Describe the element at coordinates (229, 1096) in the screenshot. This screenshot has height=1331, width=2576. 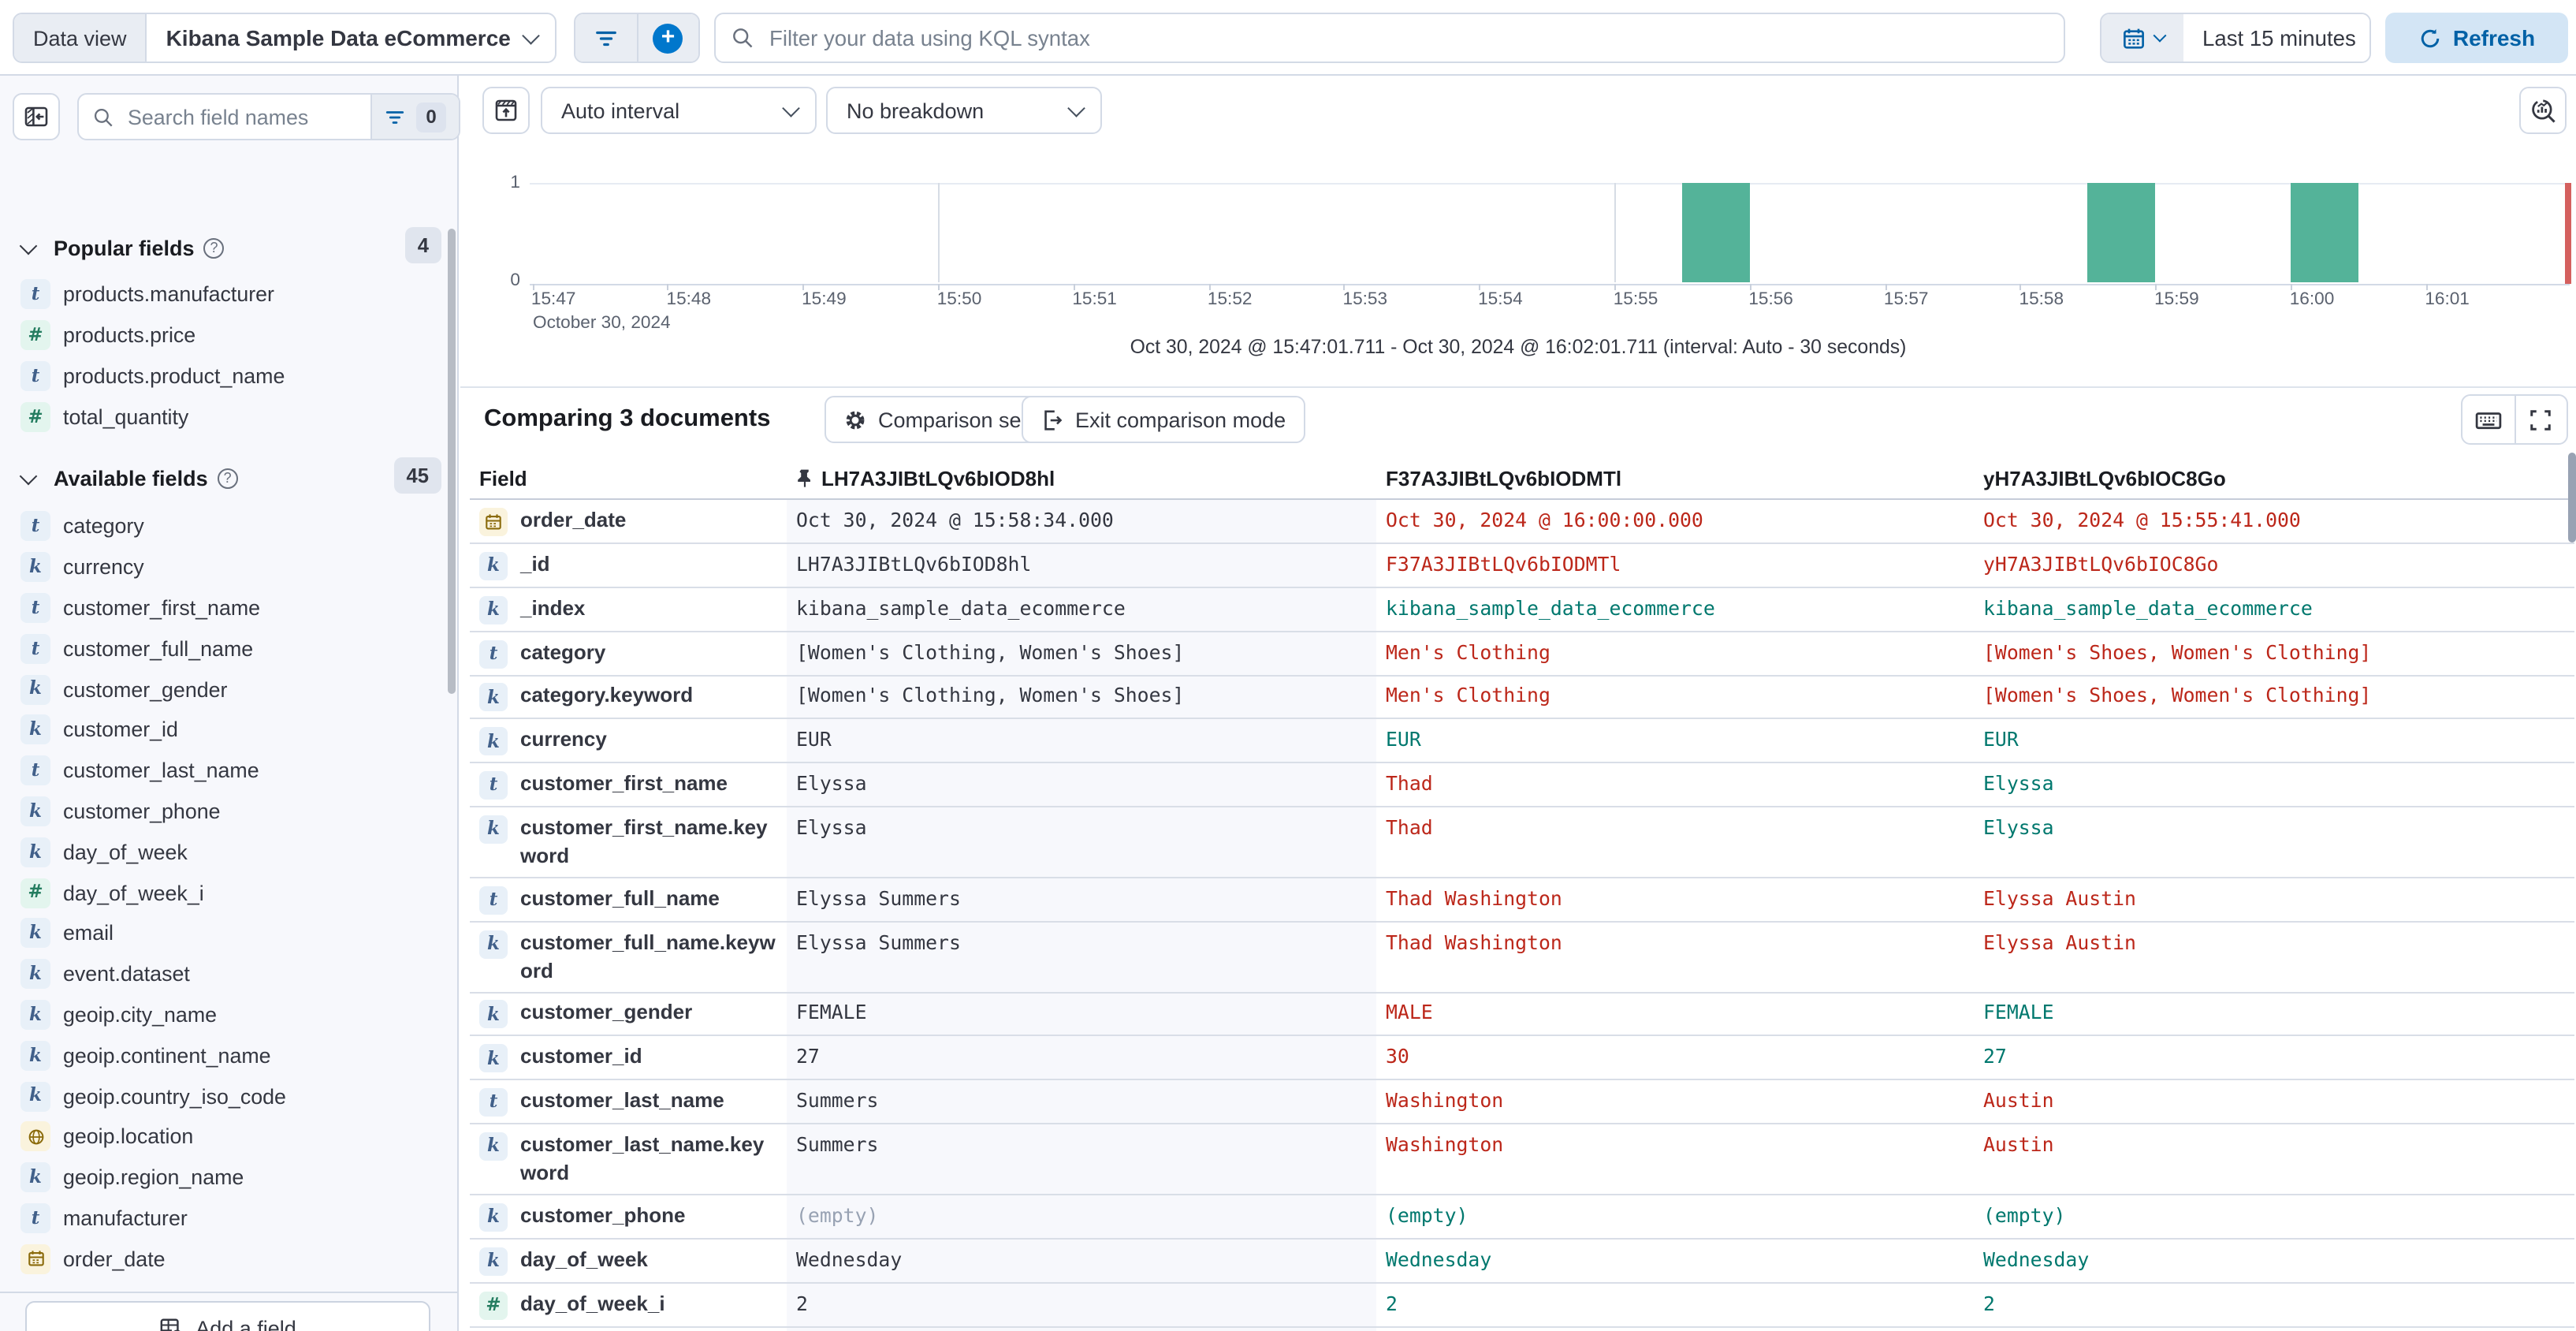
I see `sidebar-field-item: k geoip.country_iso_code` at that location.